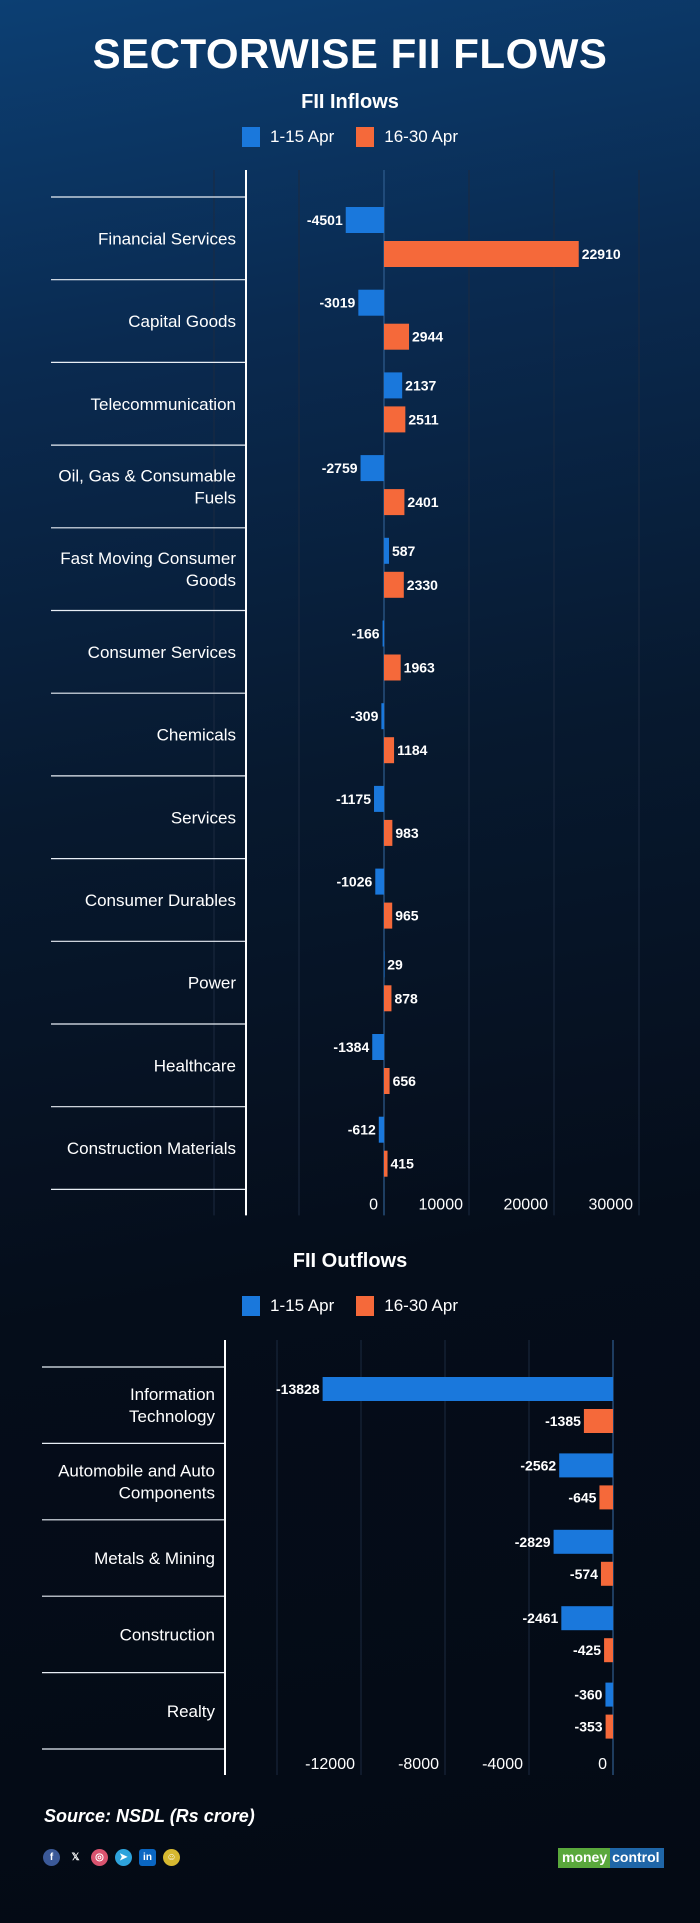 This screenshot has width=700, height=1923. I want to click on category-label: Components, so click(167, 1493).